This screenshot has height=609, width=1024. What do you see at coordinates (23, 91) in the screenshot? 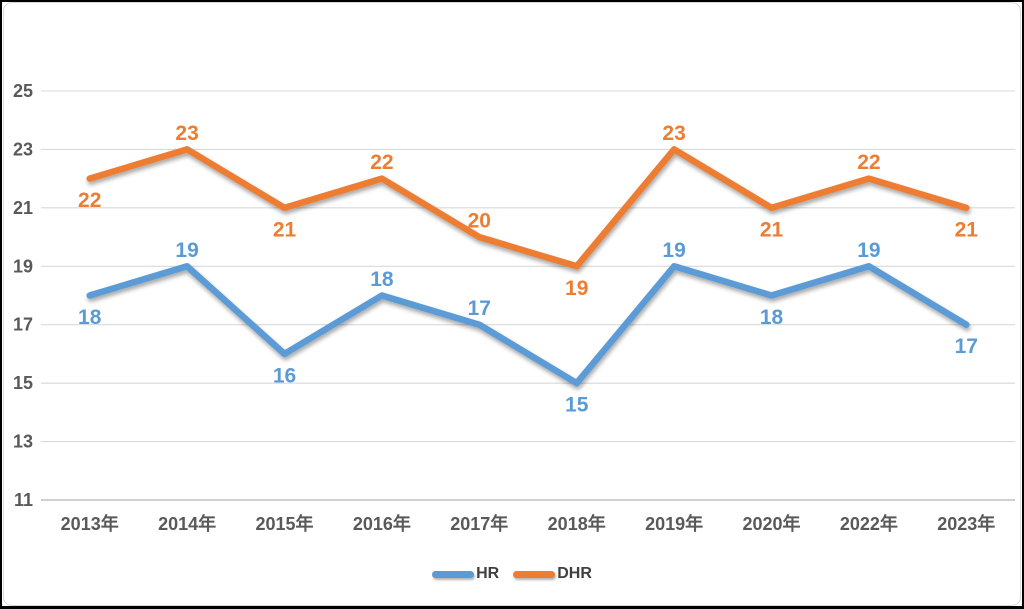
I see `y-axis-tick-label: 25` at bounding box center [23, 91].